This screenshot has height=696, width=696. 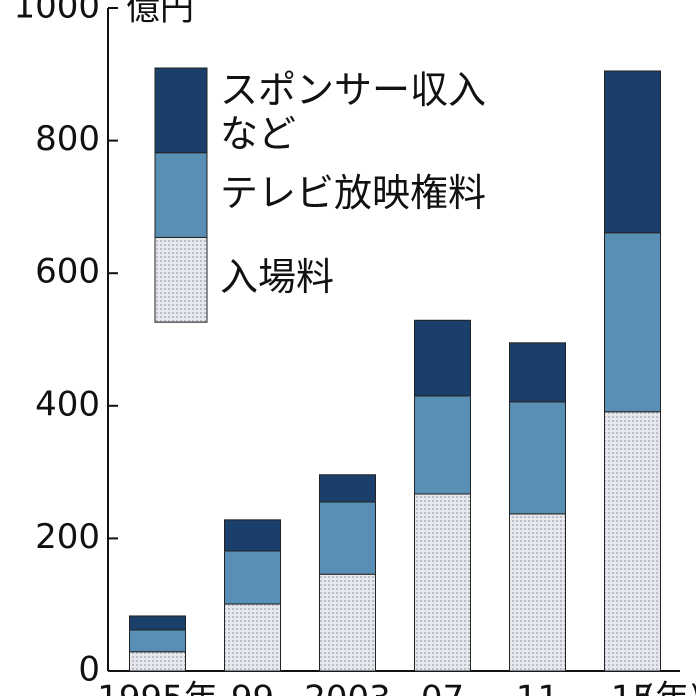 What do you see at coordinates (67, 272) in the screenshot?
I see `y-tick-label: 600` at bounding box center [67, 272].